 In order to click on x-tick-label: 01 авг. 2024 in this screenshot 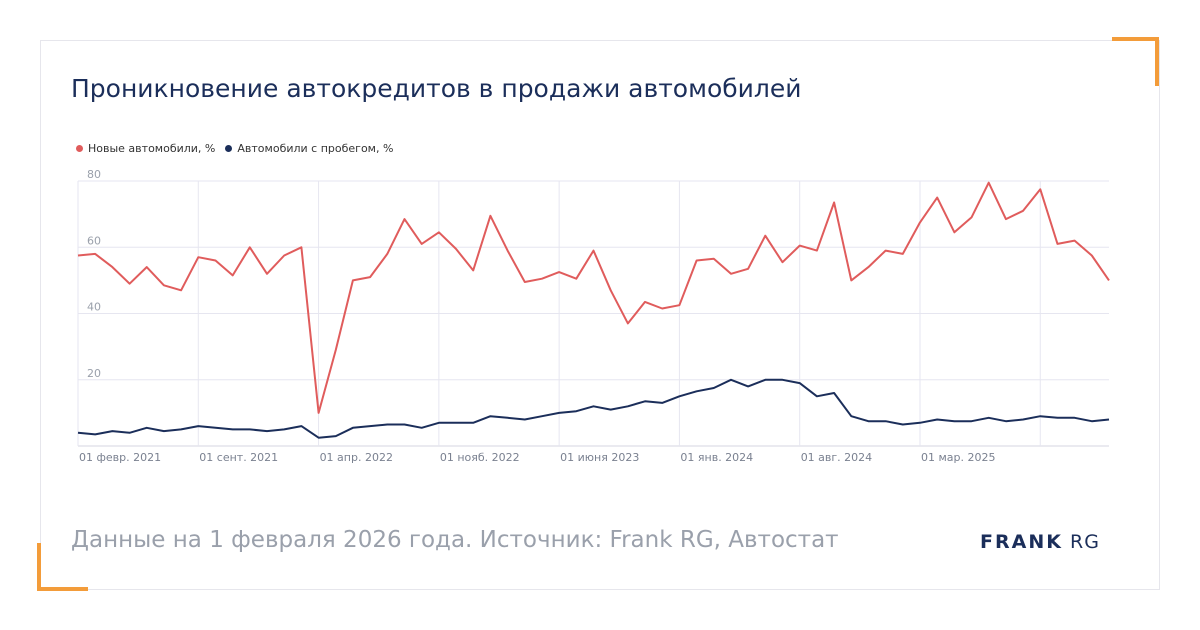, I will do `click(836, 457)`.